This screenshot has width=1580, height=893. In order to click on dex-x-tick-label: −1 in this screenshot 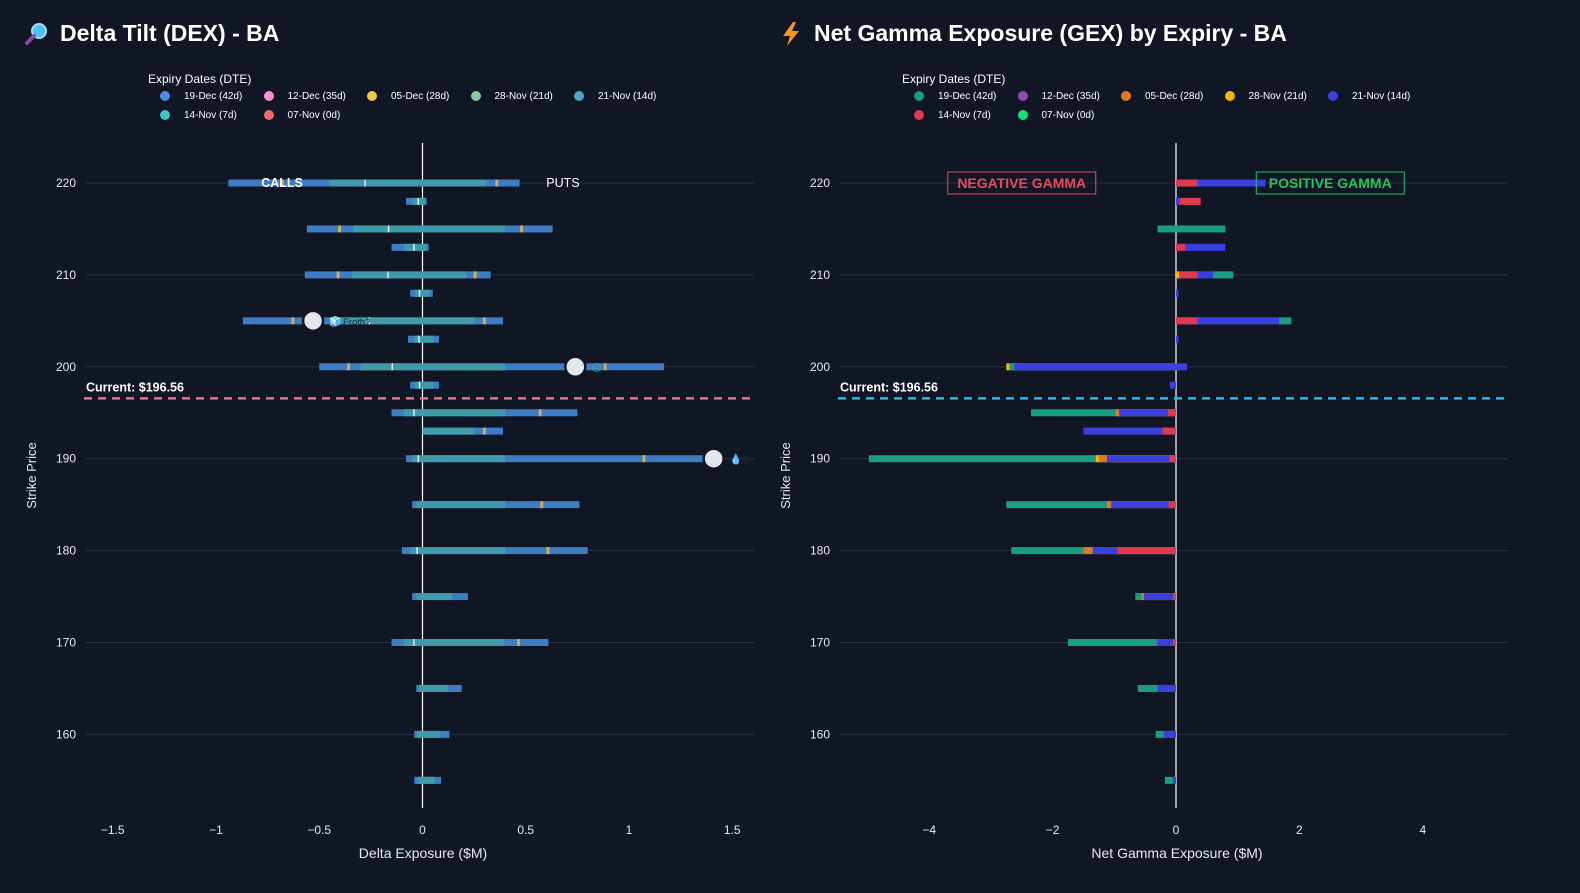, I will do `click(216, 830)`.